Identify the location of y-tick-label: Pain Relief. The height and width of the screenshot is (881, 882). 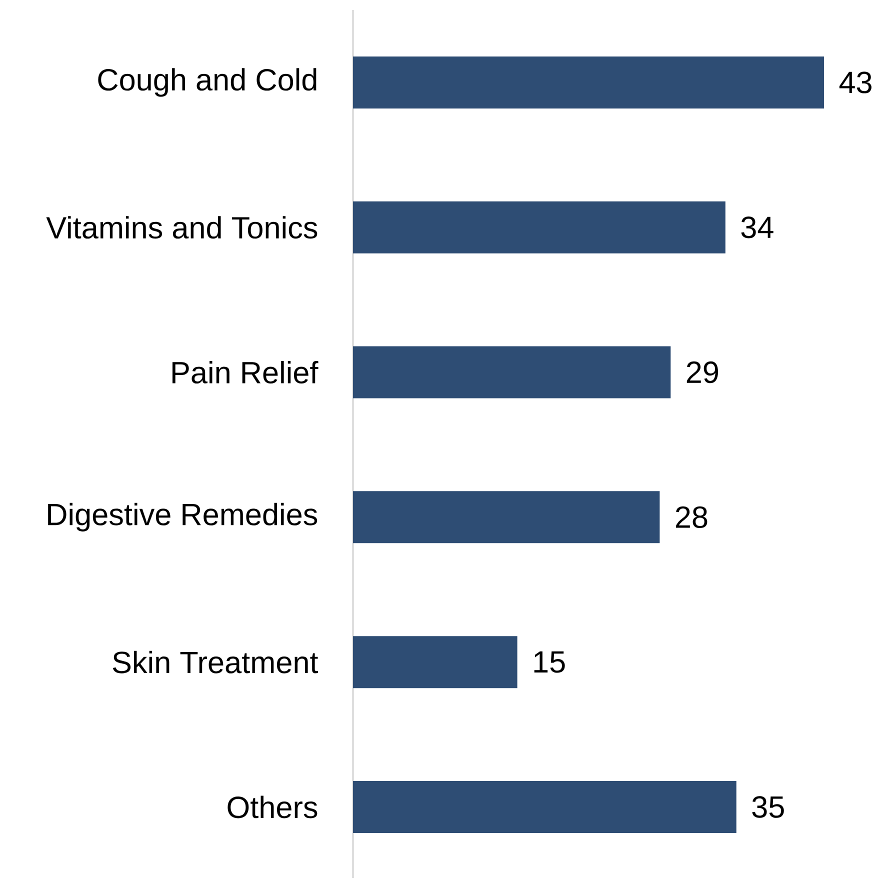
(245, 372).